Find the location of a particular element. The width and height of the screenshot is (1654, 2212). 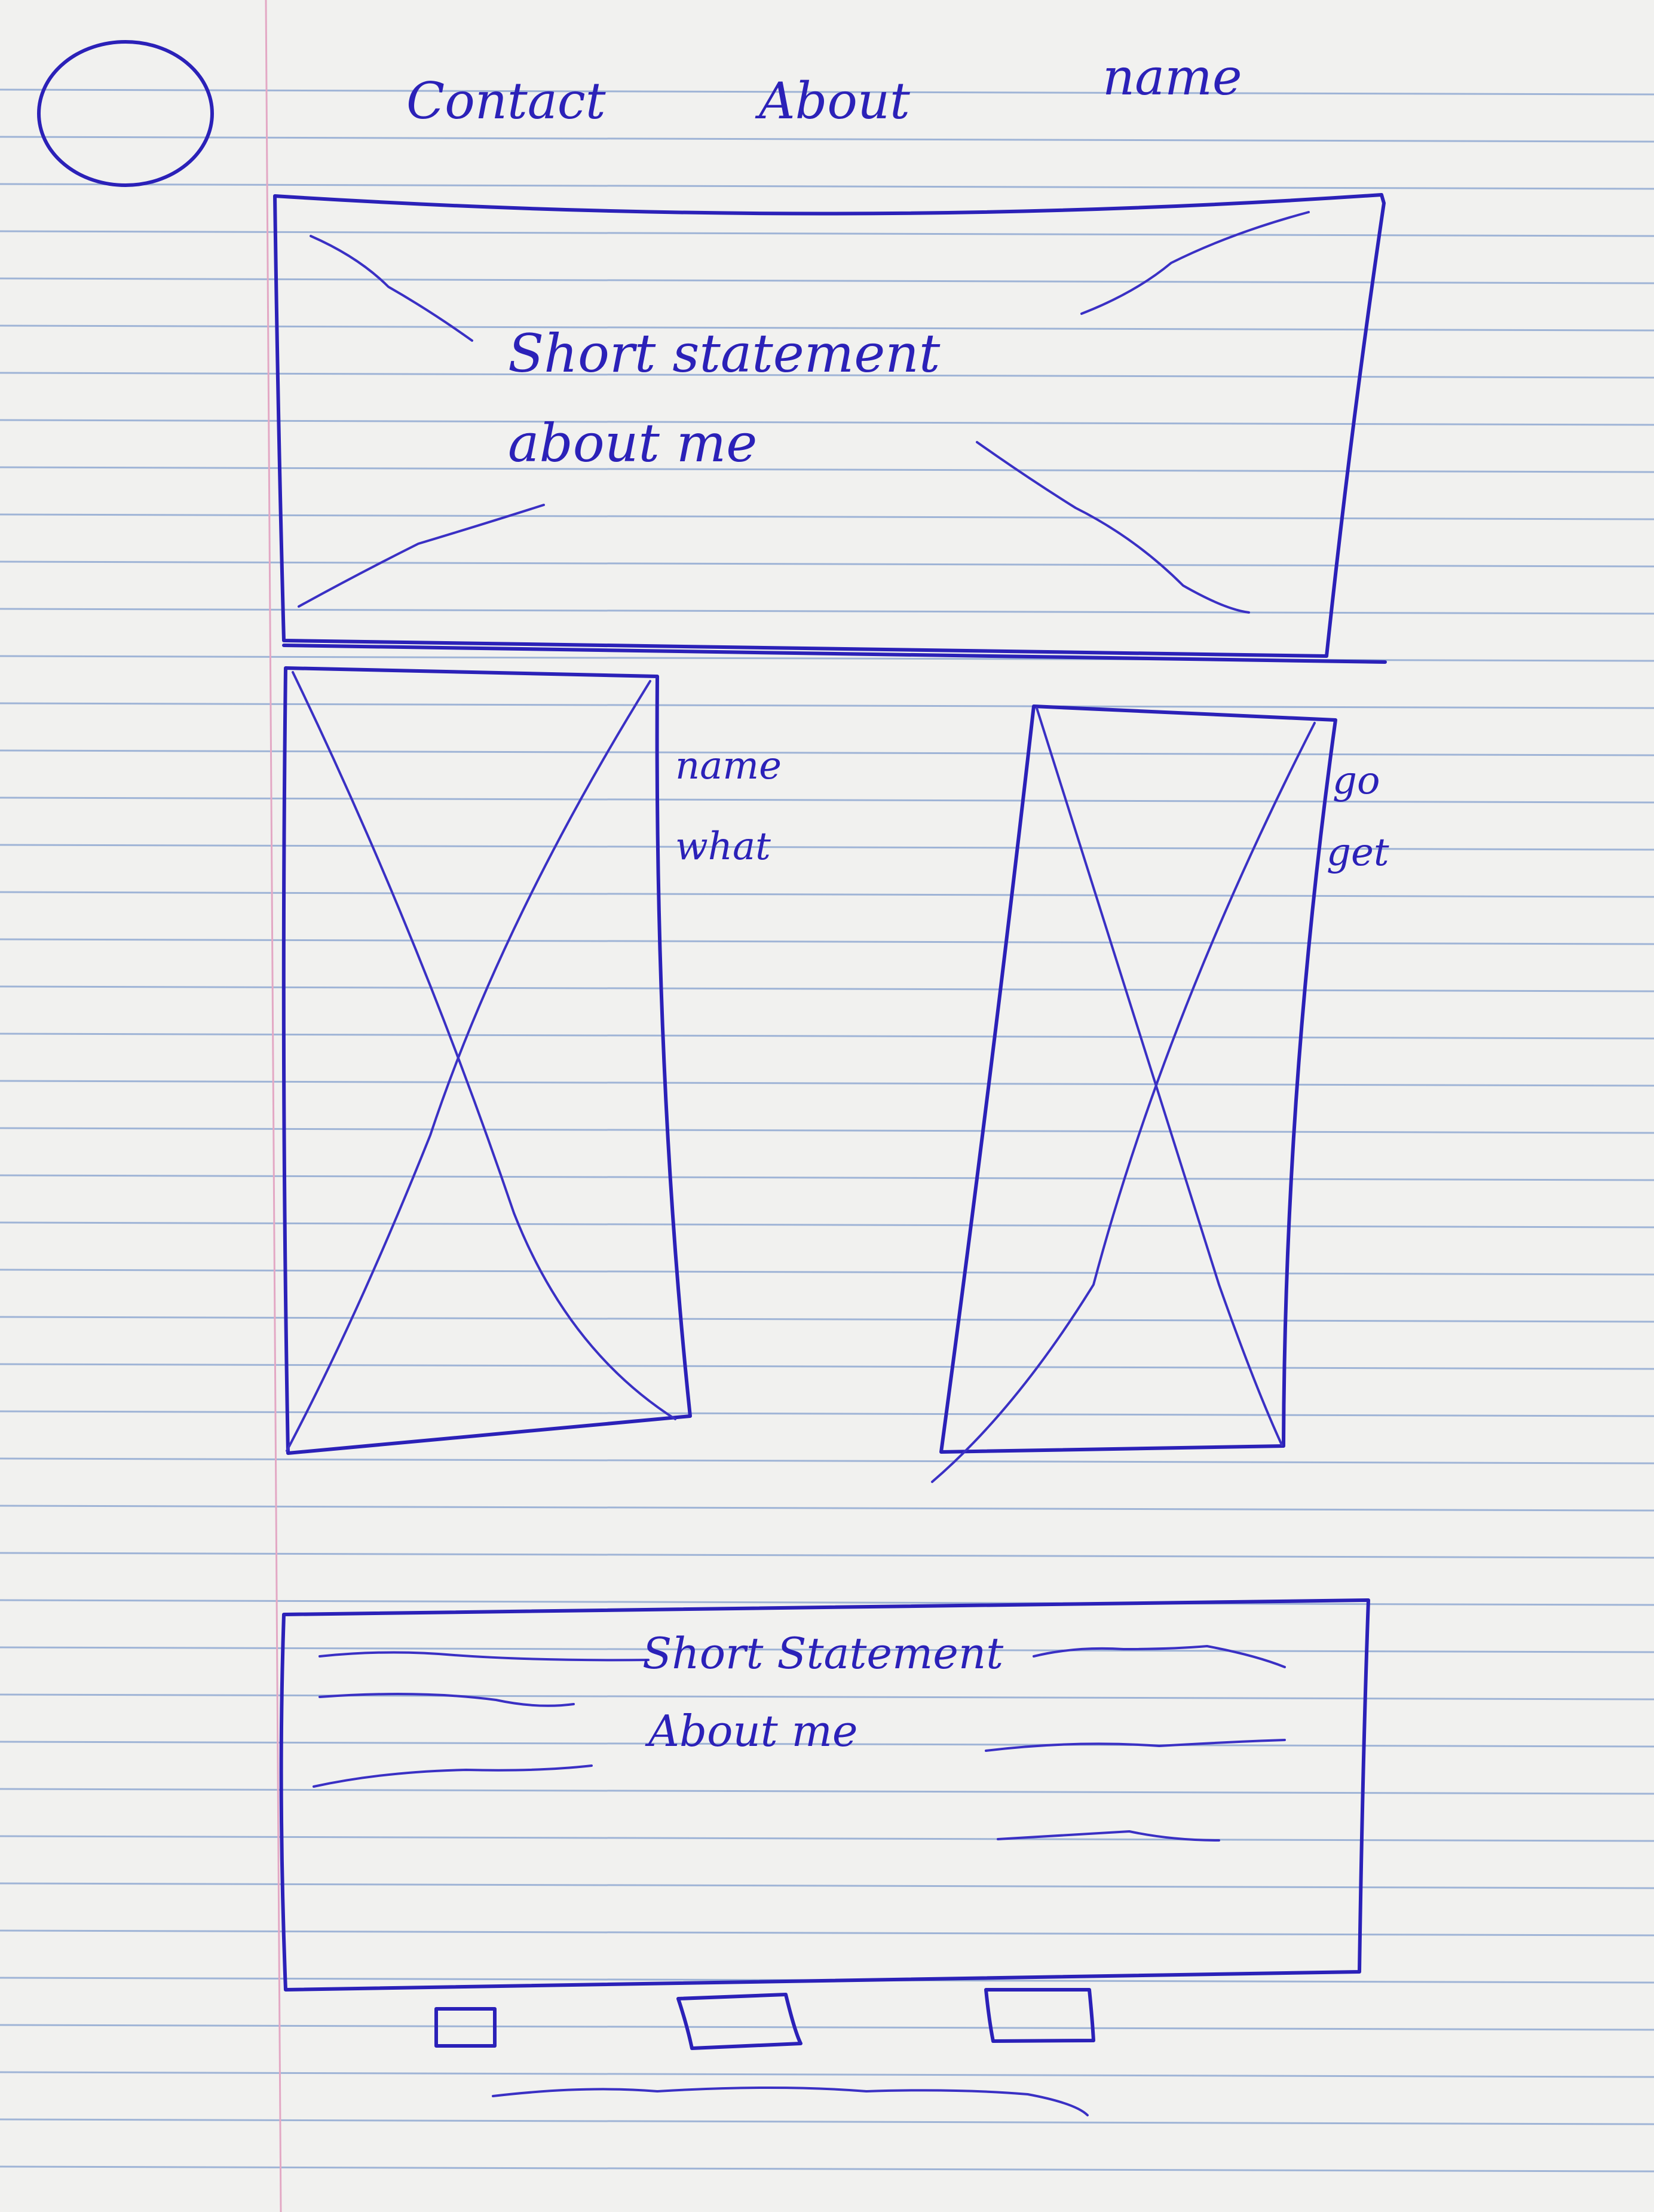

about-statement-line1: Short Statement is located at coordinates (823, 1653).